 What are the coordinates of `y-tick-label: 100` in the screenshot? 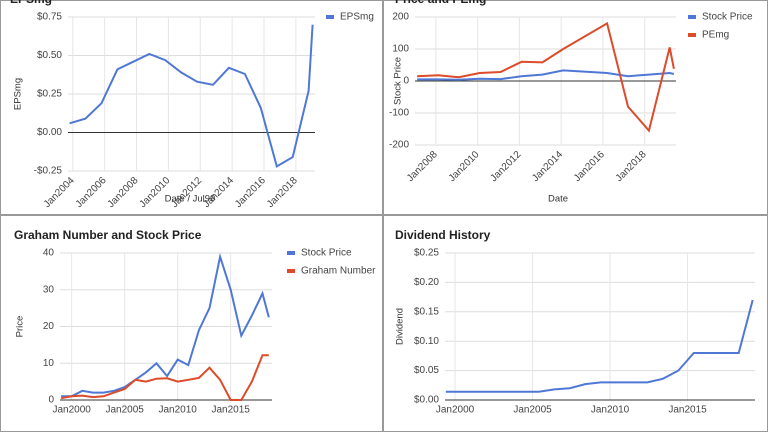 It's located at (400, 49).